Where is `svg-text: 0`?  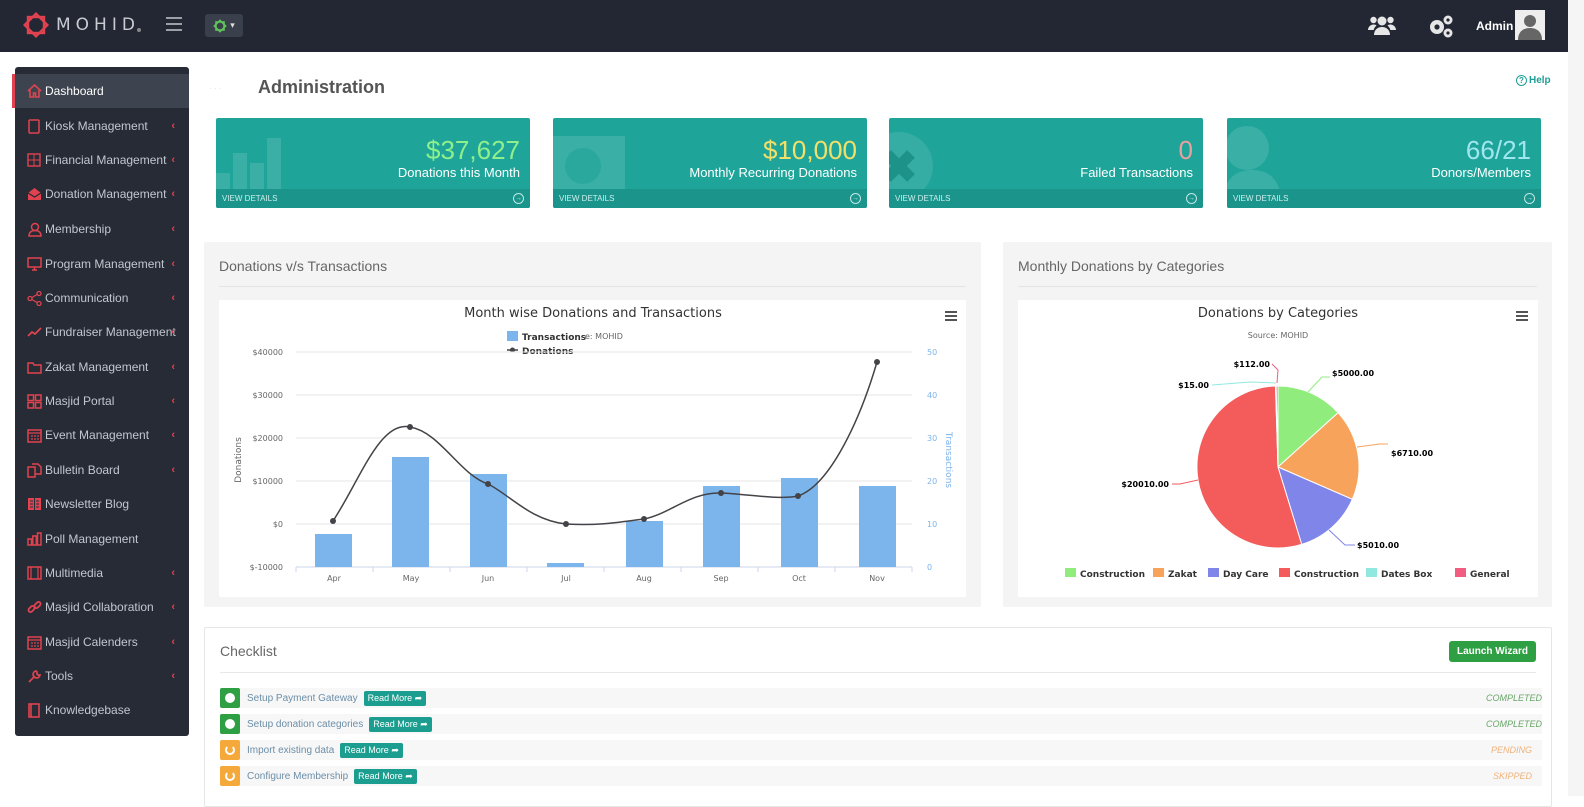 svg-text: 0 is located at coordinates (929, 567).